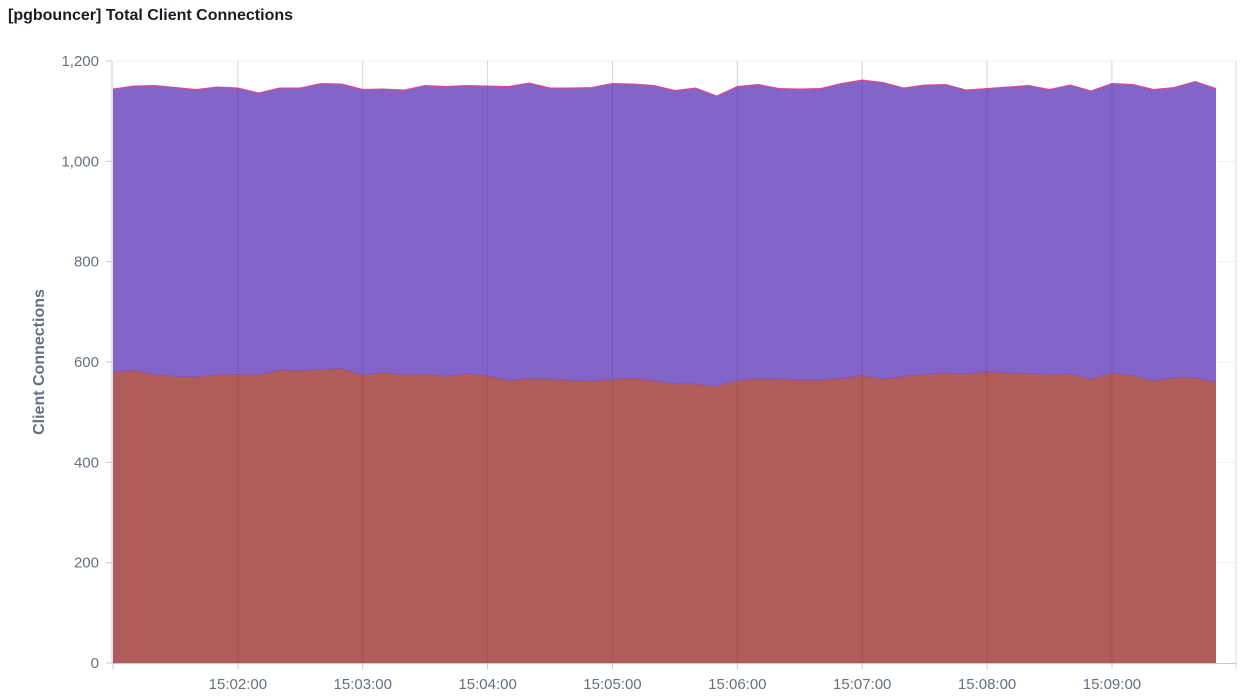 The height and width of the screenshot is (697, 1246). I want to click on y-tick-label: 400, so click(86, 462).